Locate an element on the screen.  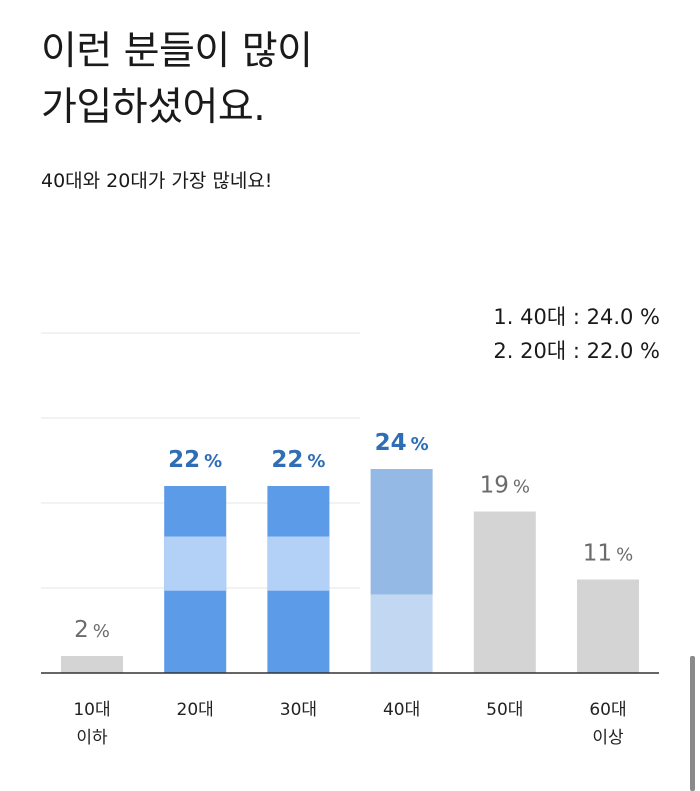
data-label: 24% is located at coordinates (402, 443).